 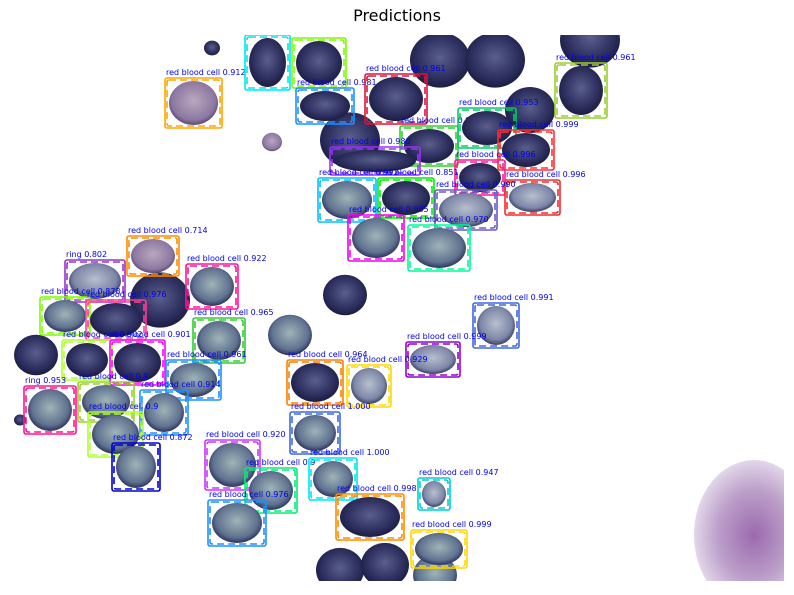 What do you see at coordinates (441, 120) in the screenshot?
I see `detection-label: red blood cell 0.975` at bounding box center [441, 120].